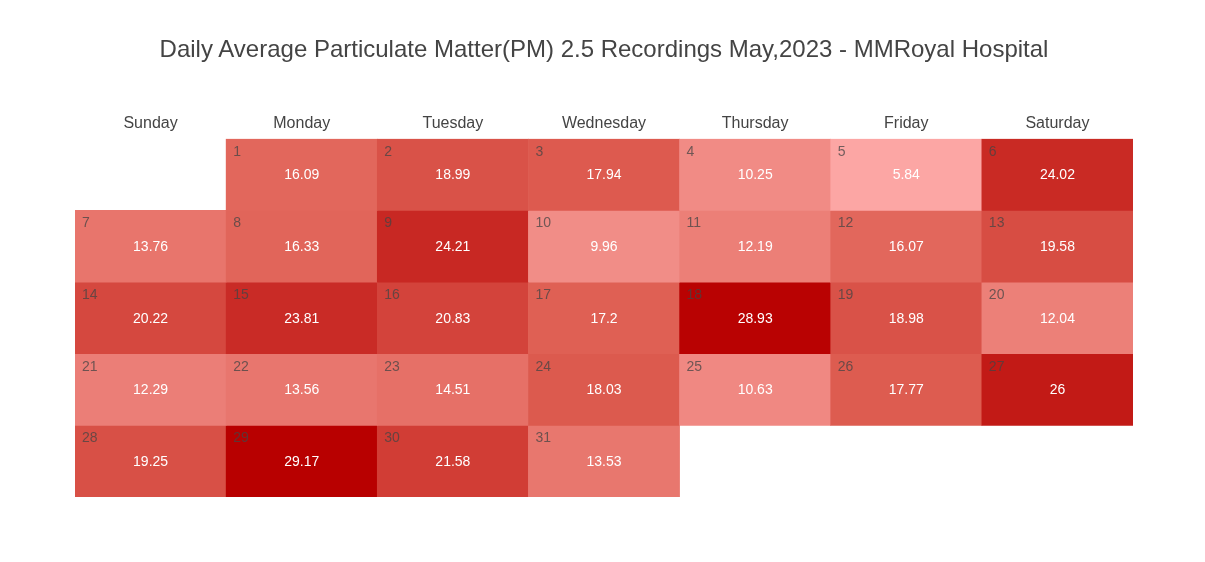 The width and height of the screenshot is (1205, 562). I want to click on data-label: 16.09, so click(302, 174).